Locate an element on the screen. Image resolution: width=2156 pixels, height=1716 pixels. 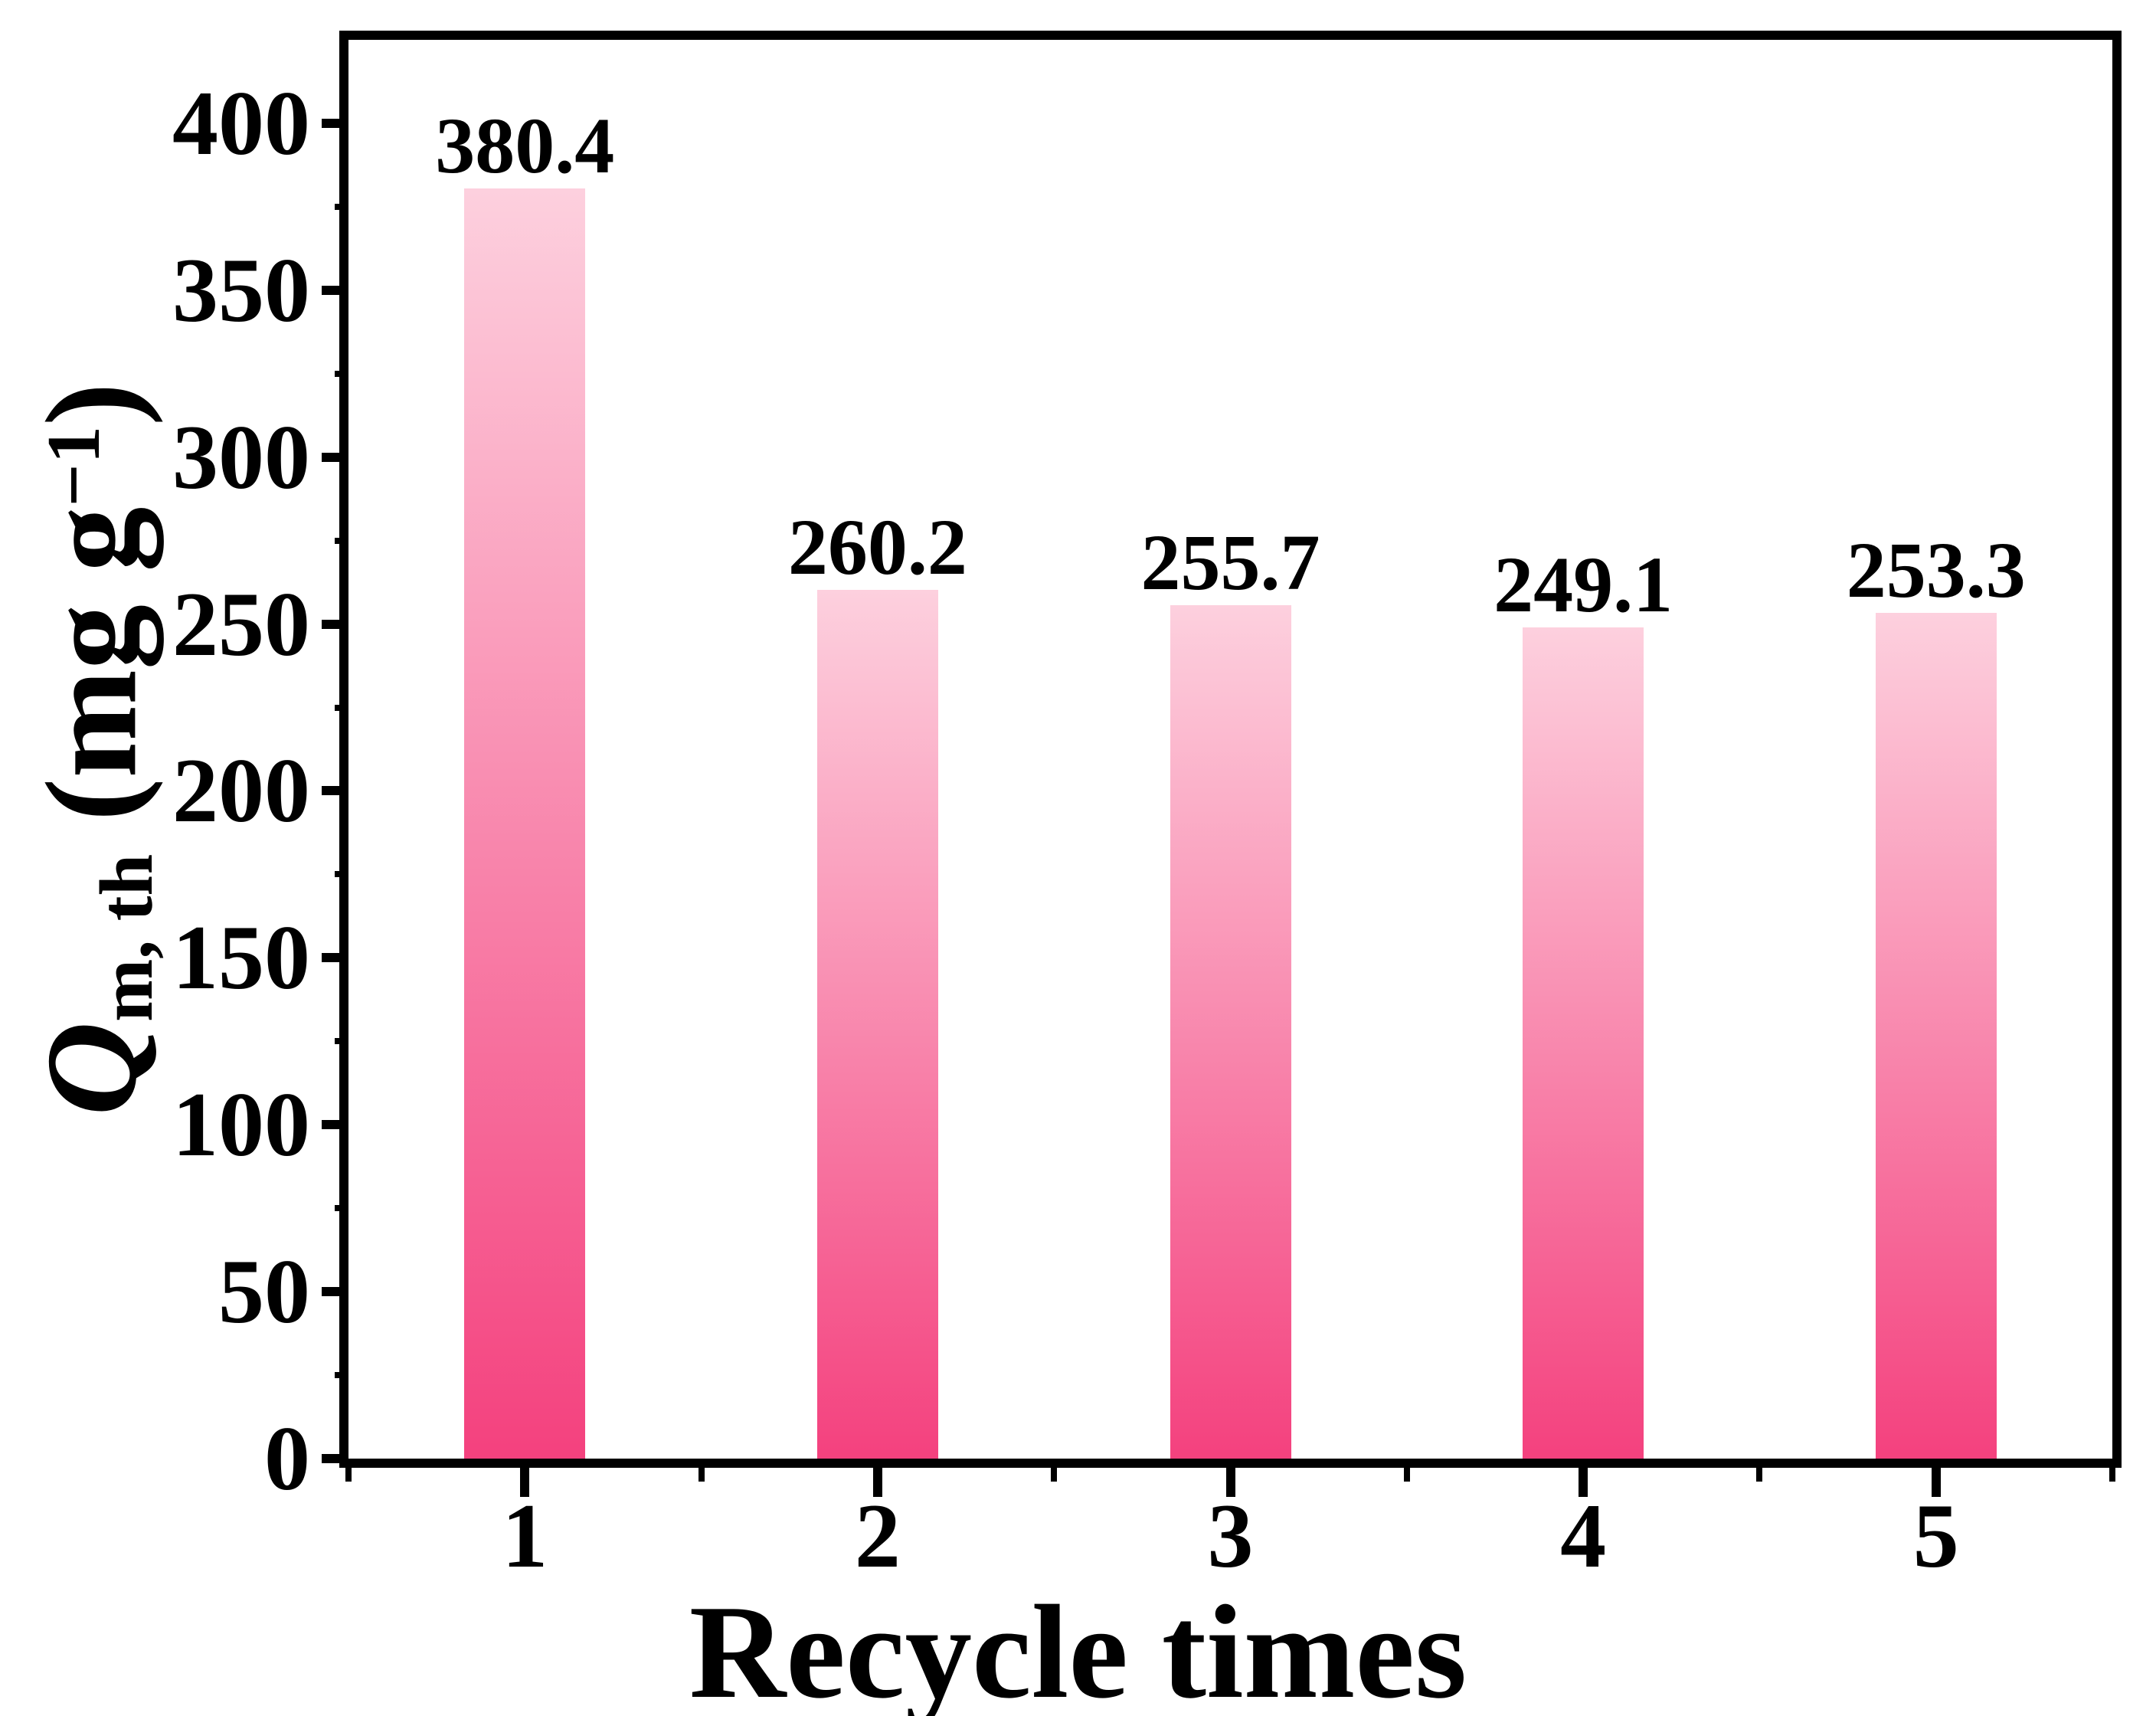
x-axis-title: Recycle times is located at coordinates (1078, 1647).